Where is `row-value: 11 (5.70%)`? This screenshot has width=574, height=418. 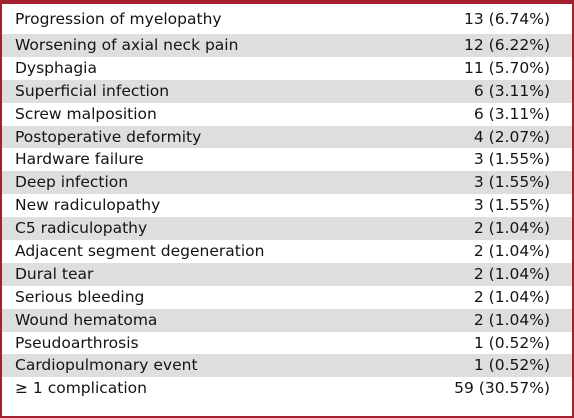
row-value: 11 (5.70%) is located at coordinates (507, 67).